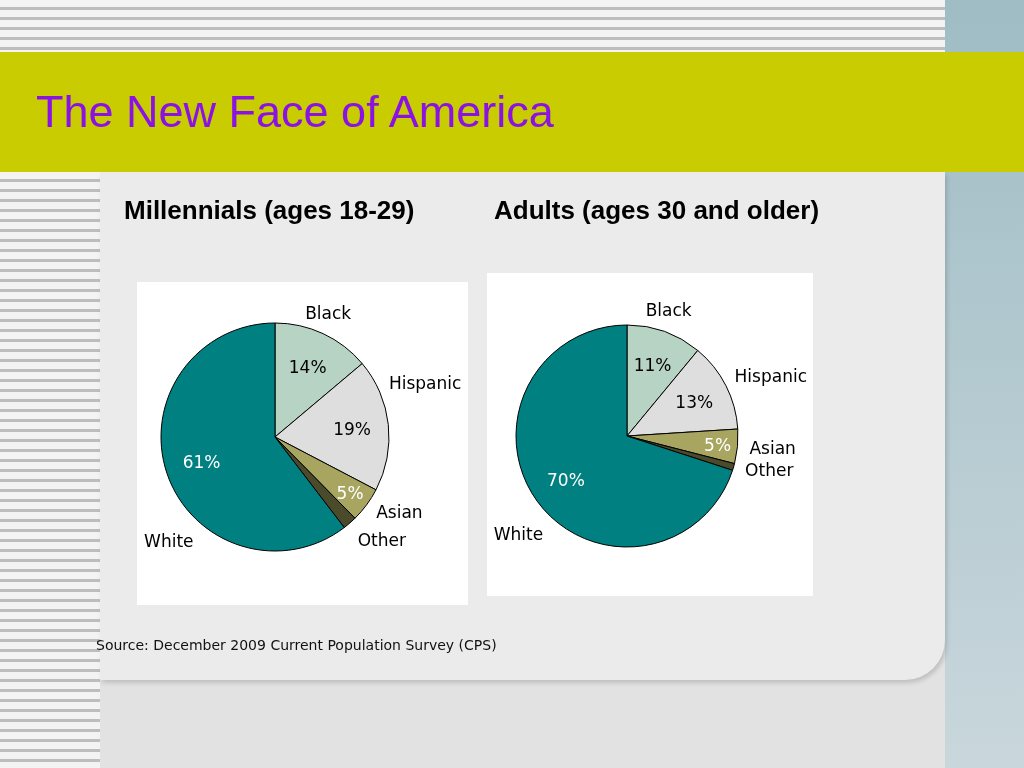  I want to click on data-label: 14%, so click(307, 366).